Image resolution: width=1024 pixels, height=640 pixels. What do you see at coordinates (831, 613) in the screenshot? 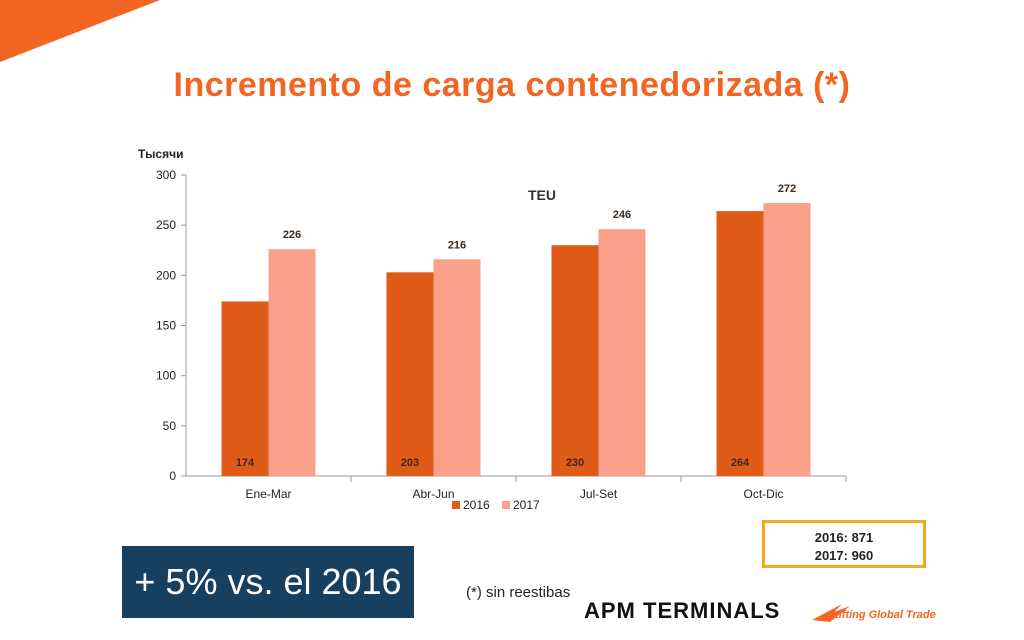
I see `logo-swoosh-icon` at bounding box center [831, 613].